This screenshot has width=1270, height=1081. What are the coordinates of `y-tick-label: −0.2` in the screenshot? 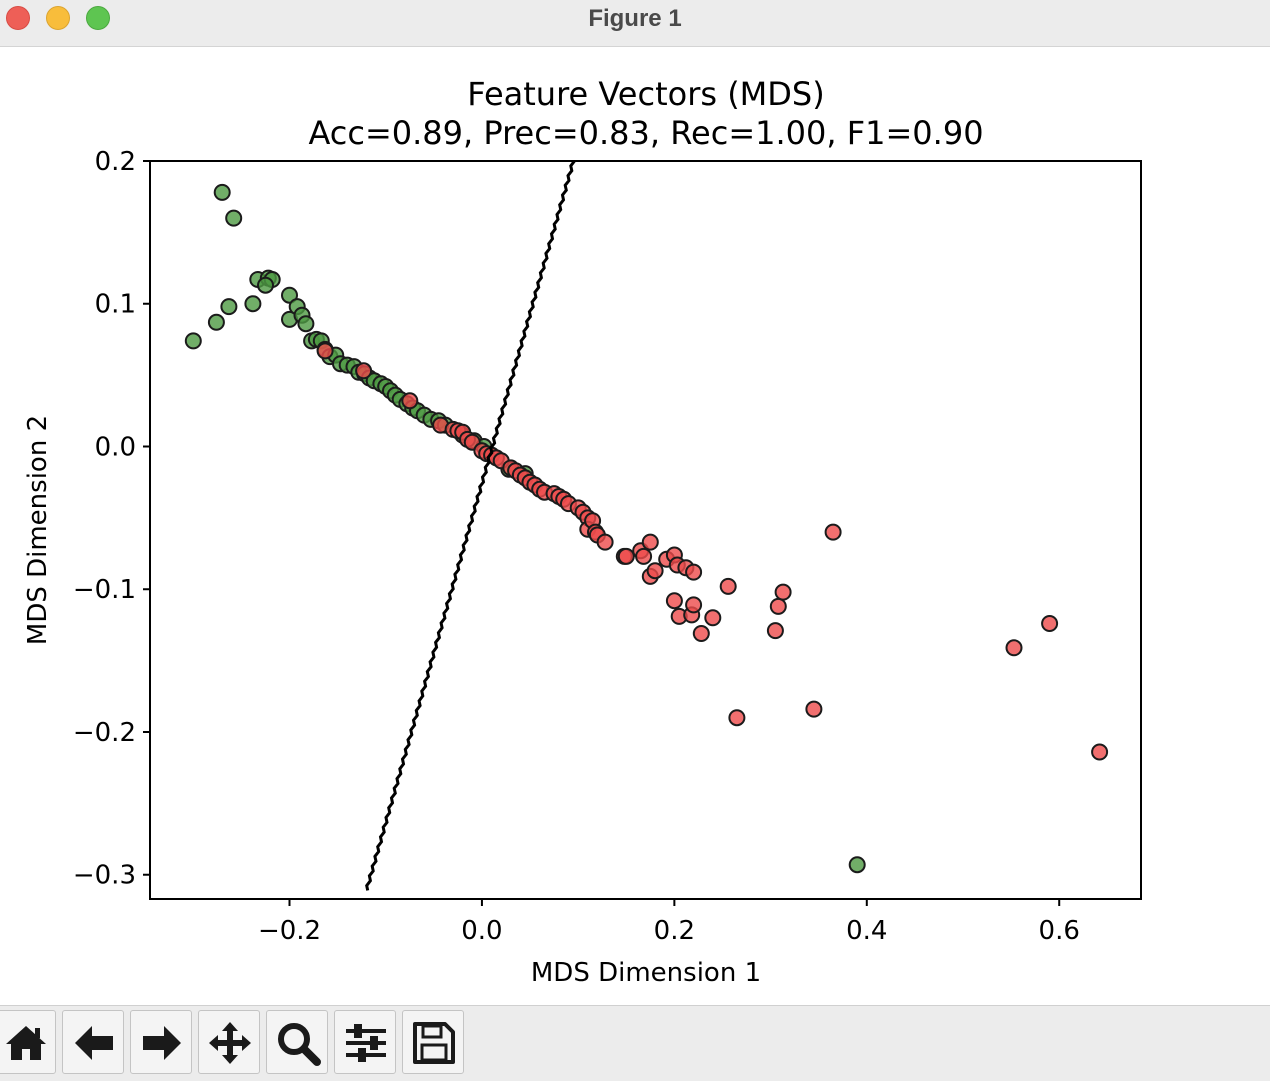 It's located at (104, 733).